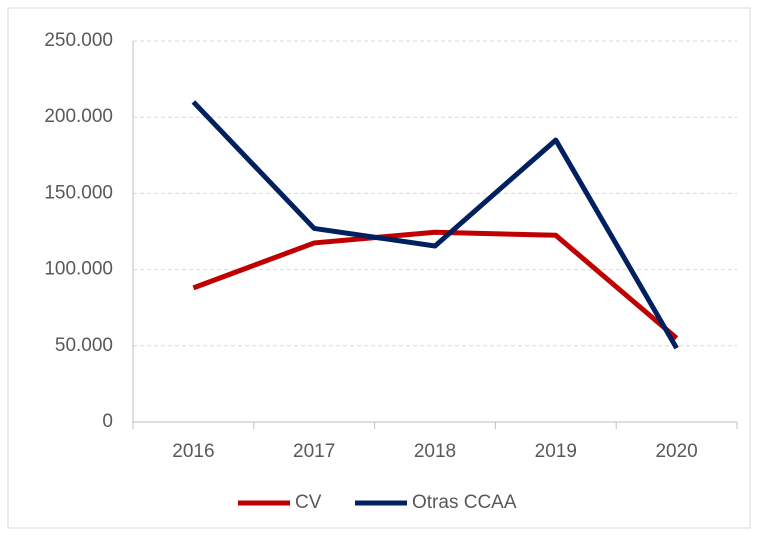 The image size is (757, 539). What do you see at coordinates (435, 285) in the screenshot?
I see `series-line` at bounding box center [435, 285].